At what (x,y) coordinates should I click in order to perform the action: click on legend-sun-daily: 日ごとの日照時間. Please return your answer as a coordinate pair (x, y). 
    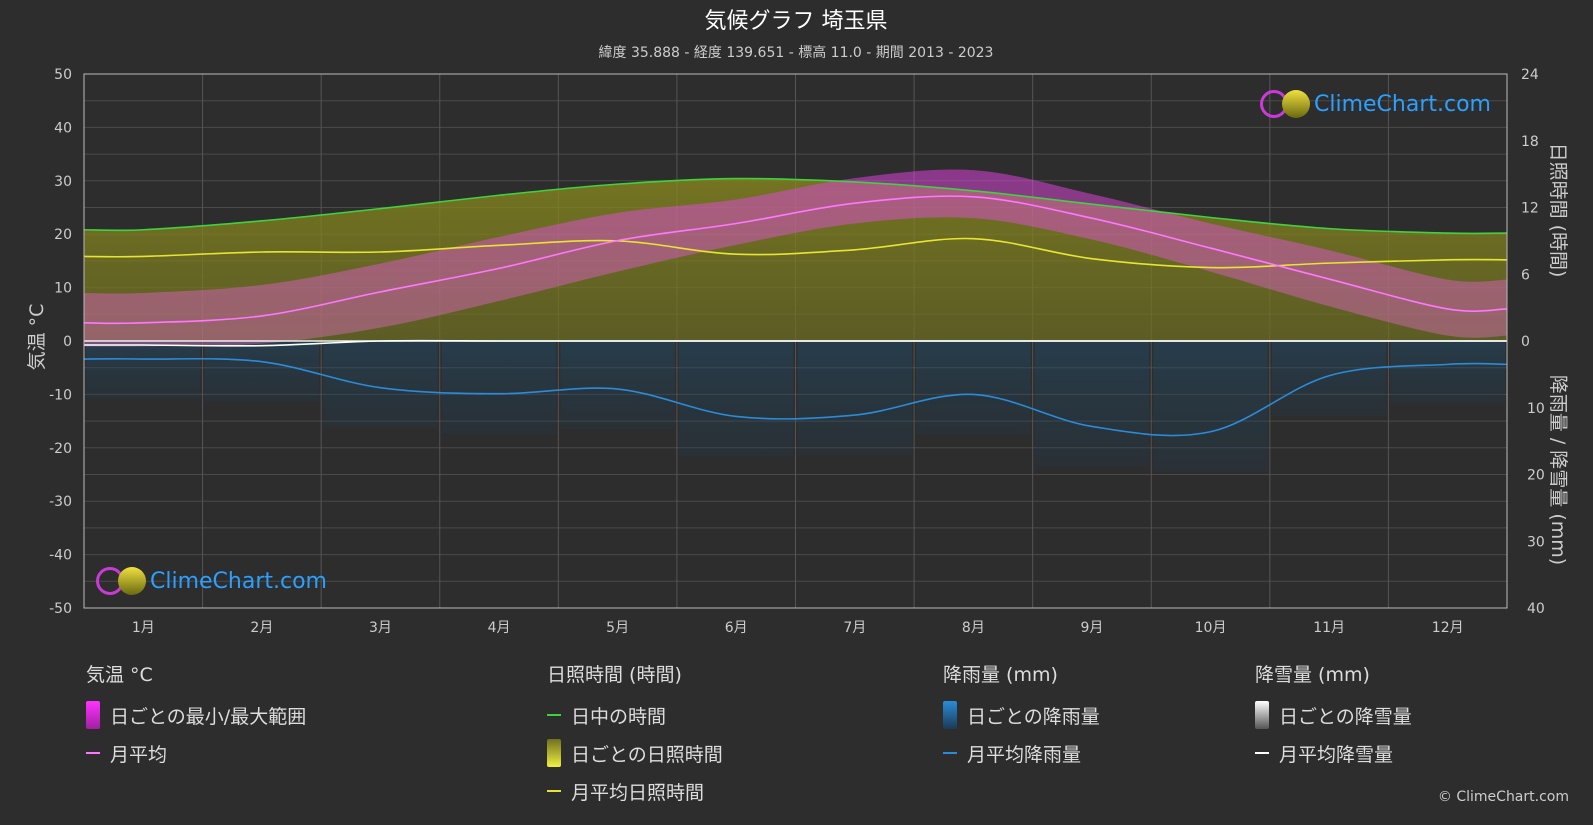
    Looking at the image, I should click on (635, 753).